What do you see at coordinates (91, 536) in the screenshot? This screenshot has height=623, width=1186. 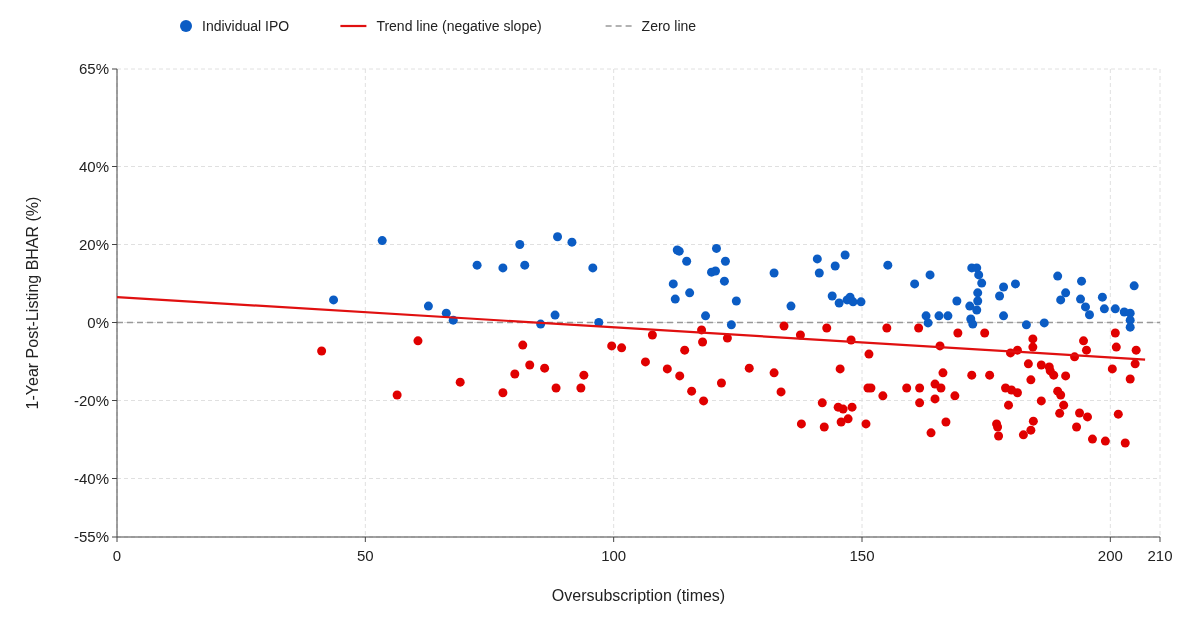 I see `y-tick-label: -55%` at bounding box center [91, 536].